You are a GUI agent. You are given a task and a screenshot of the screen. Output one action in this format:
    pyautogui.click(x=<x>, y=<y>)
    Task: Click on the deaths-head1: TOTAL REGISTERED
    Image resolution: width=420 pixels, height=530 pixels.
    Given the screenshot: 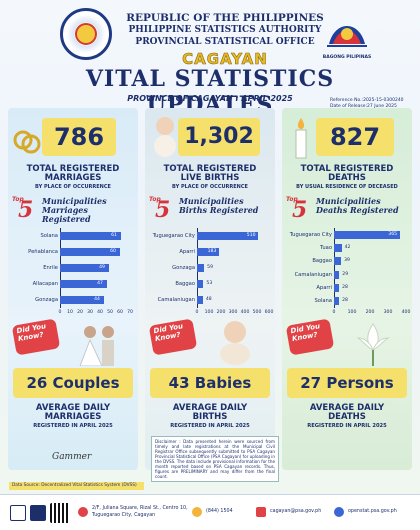 What is the action you would take?
    pyautogui.click(x=347, y=169)
    